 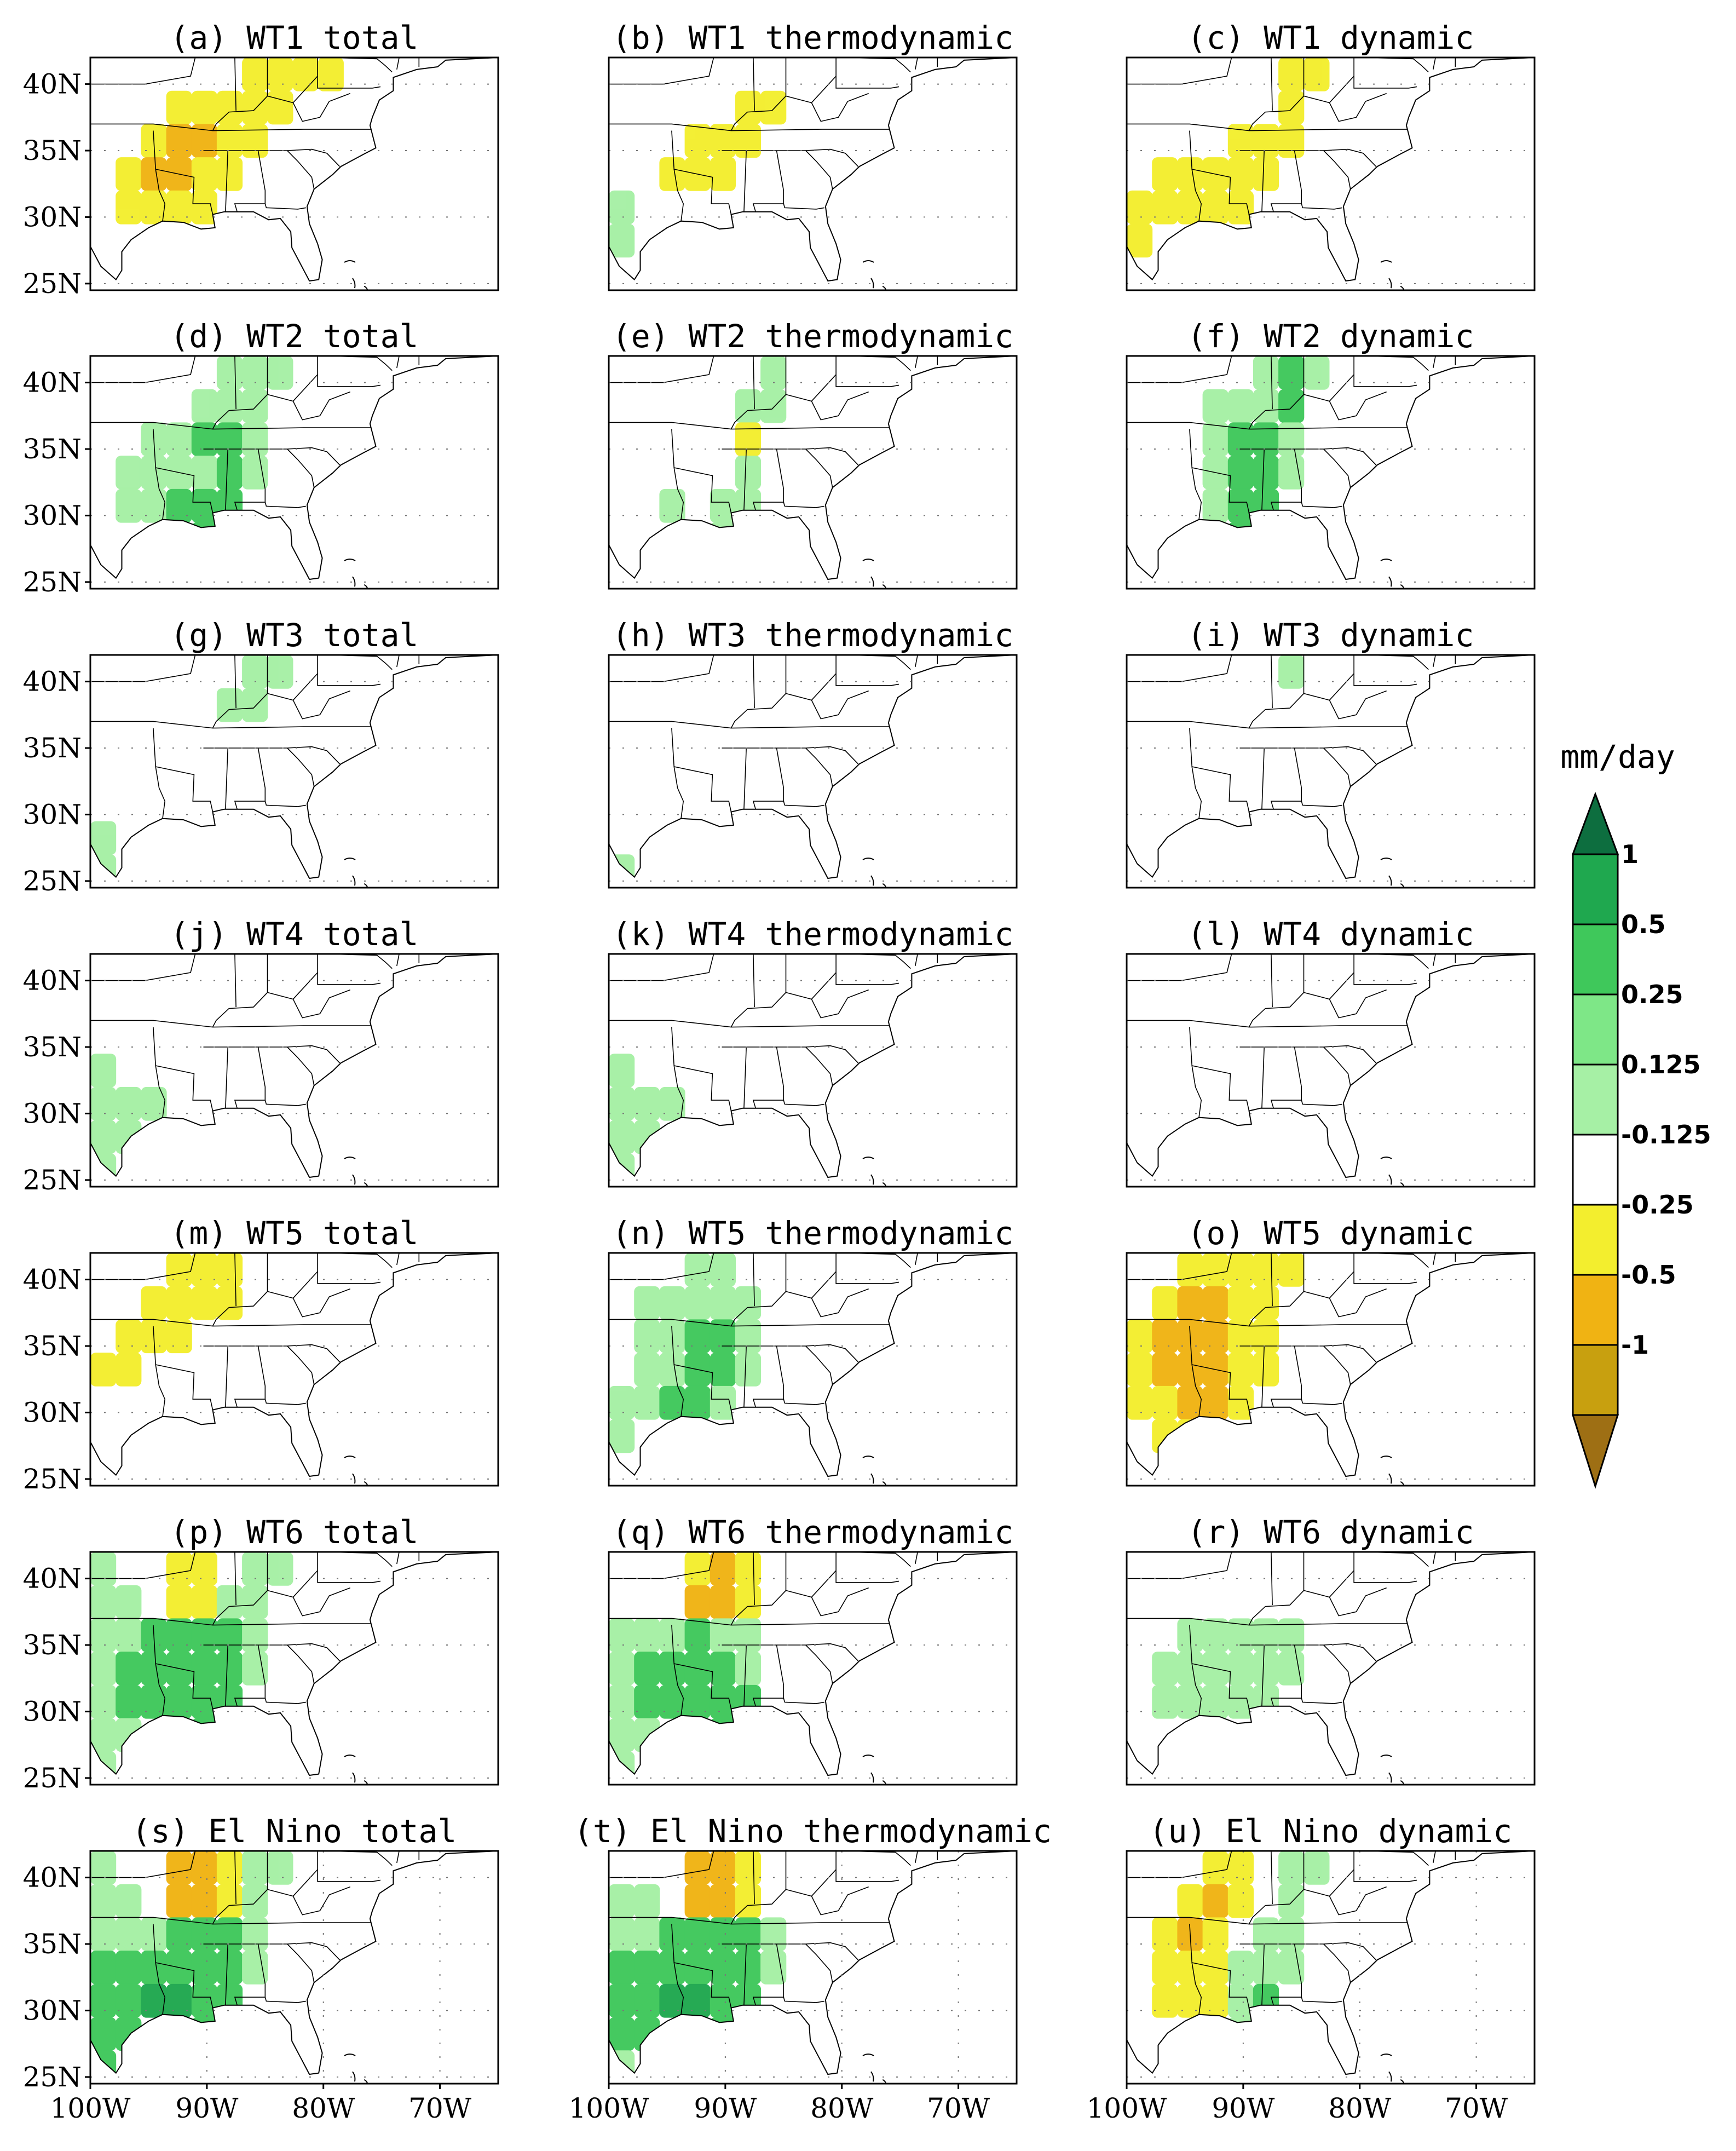 What do you see at coordinates (356, 1172) in the screenshot?
I see `island-outline` at bounding box center [356, 1172].